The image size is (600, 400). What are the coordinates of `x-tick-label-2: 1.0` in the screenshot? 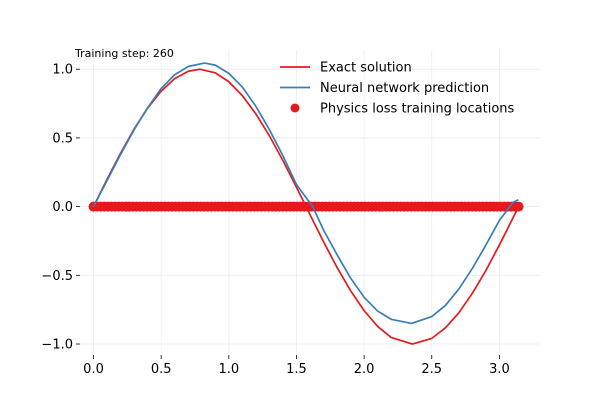 It's located at (228, 369).